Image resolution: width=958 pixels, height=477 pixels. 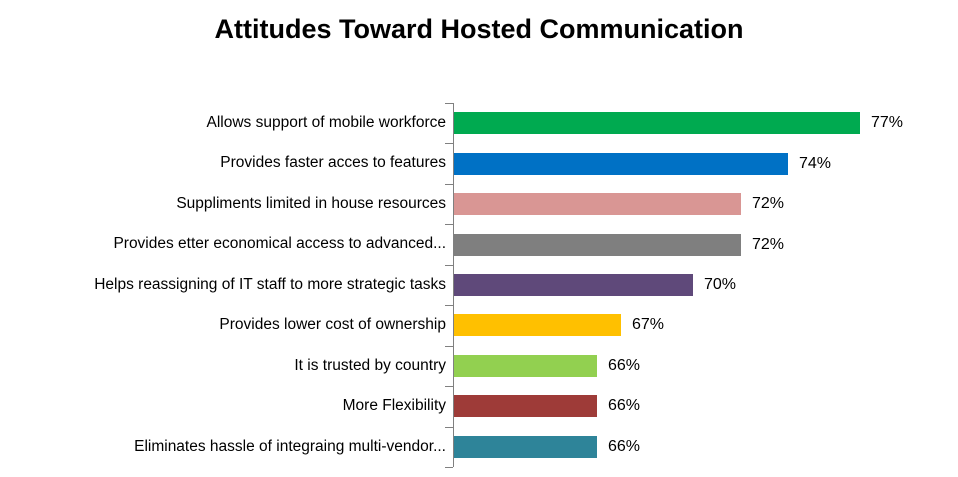 What do you see at coordinates (333, 162) in the screenshot?
I see `category-label: Provides faster acces to features` at bounding box center [333, 162].